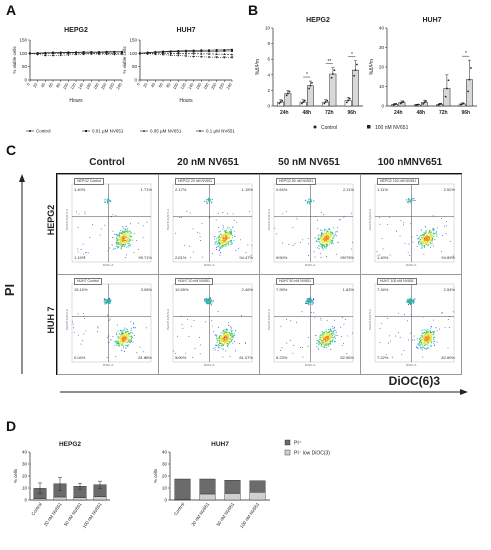 This screenshot has height=550, width=491. I want to click on x-axis-title: Hours, so click(76, 101).